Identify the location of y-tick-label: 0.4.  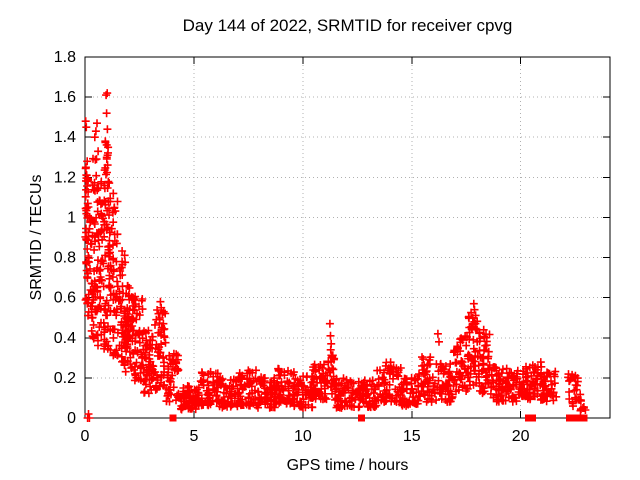
(65, 338).